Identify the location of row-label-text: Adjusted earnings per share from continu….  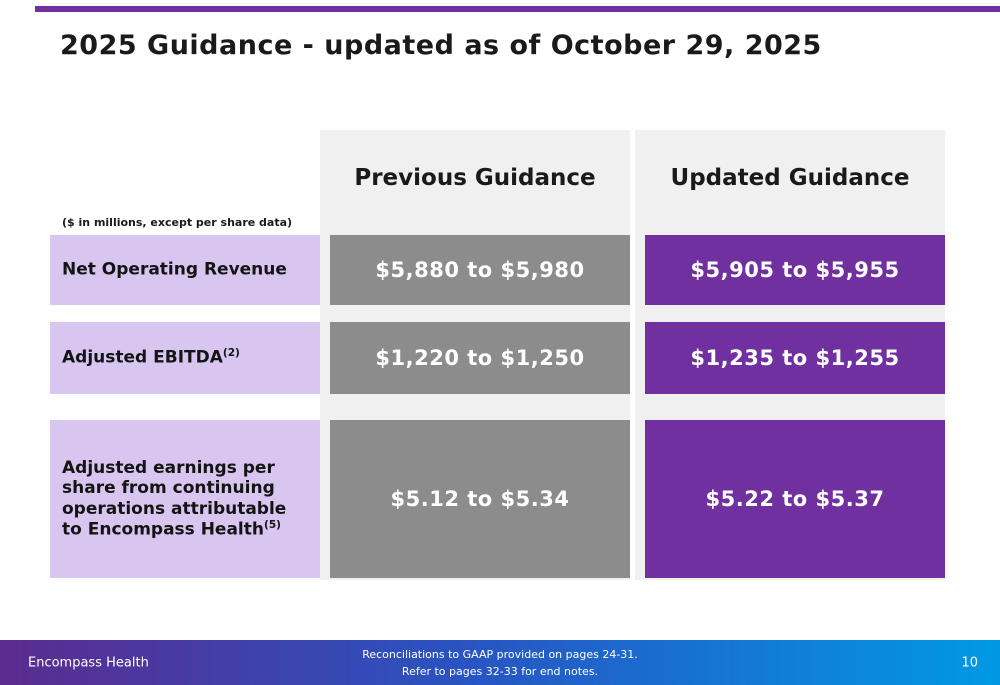
(174, 498).